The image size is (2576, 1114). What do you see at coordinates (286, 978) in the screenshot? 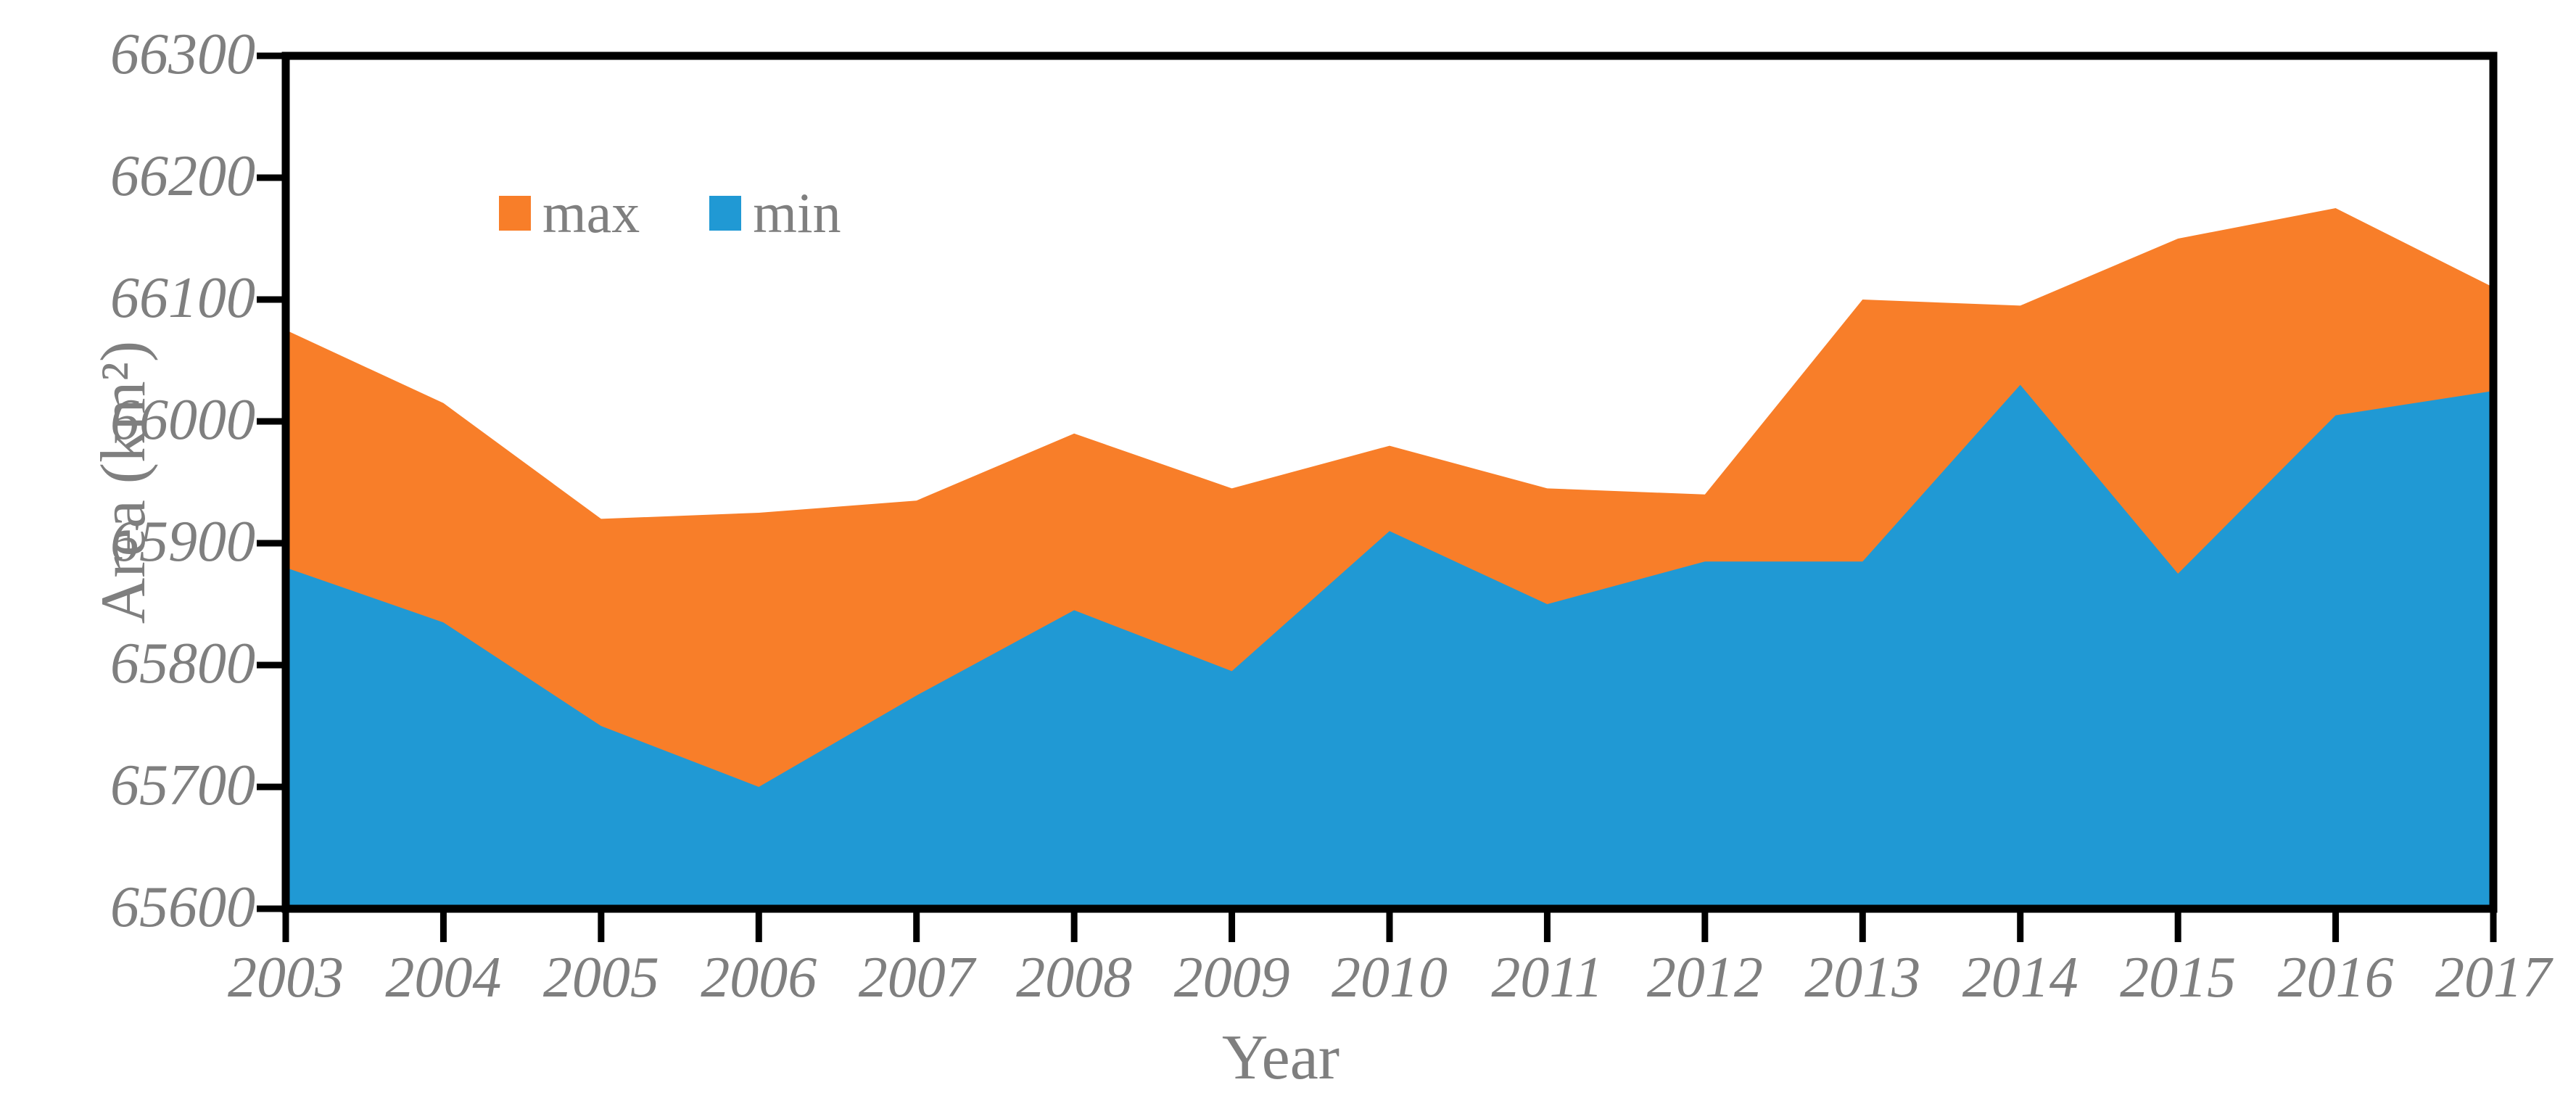
I see `x-tick-label: 2003` at bounding box center [286, 978].